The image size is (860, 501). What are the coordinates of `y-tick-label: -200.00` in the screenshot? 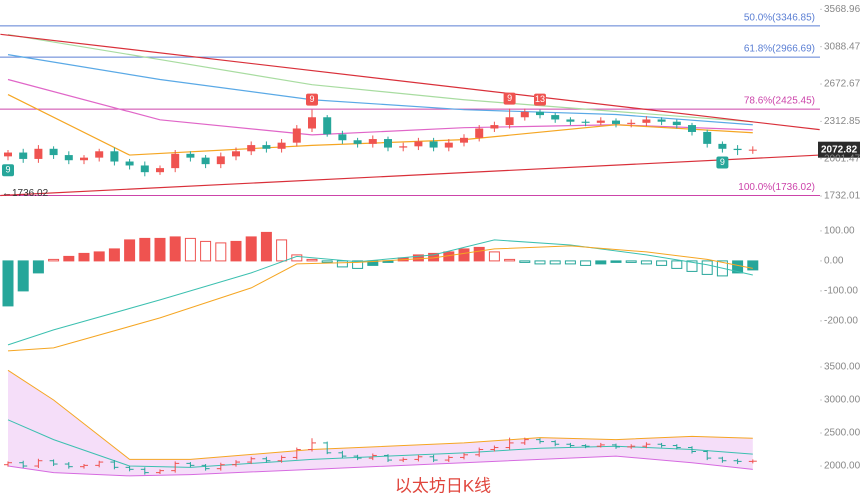 It's located at (841, 321).